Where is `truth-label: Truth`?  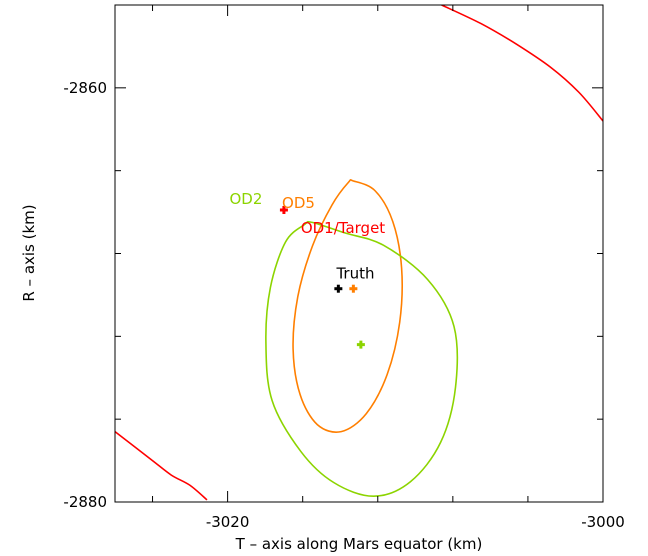 truth-label: Truth is located at coordinates (354, 273).